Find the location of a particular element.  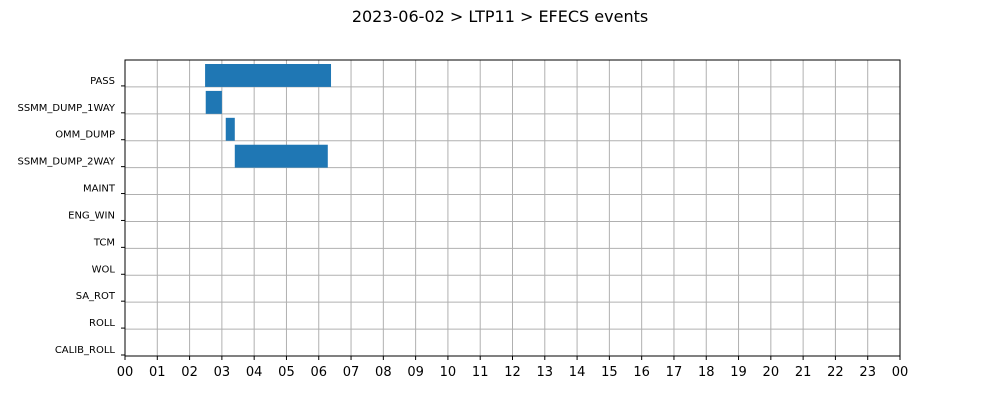

x-tick-label: 12 is located at coordinates (512, 372).